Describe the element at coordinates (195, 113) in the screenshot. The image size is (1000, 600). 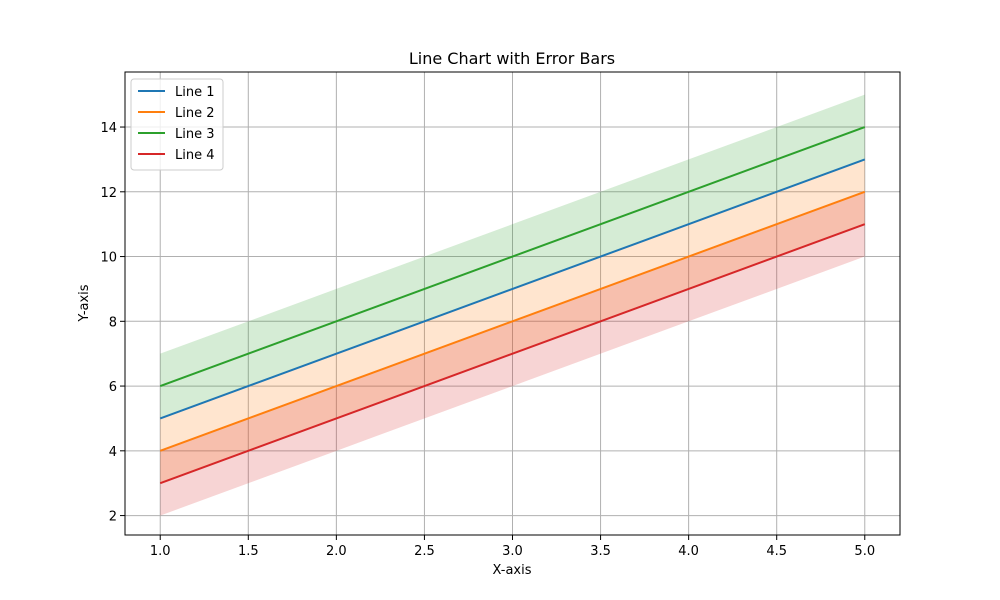
I see `legend-label-series-2: Line 2` at that location.